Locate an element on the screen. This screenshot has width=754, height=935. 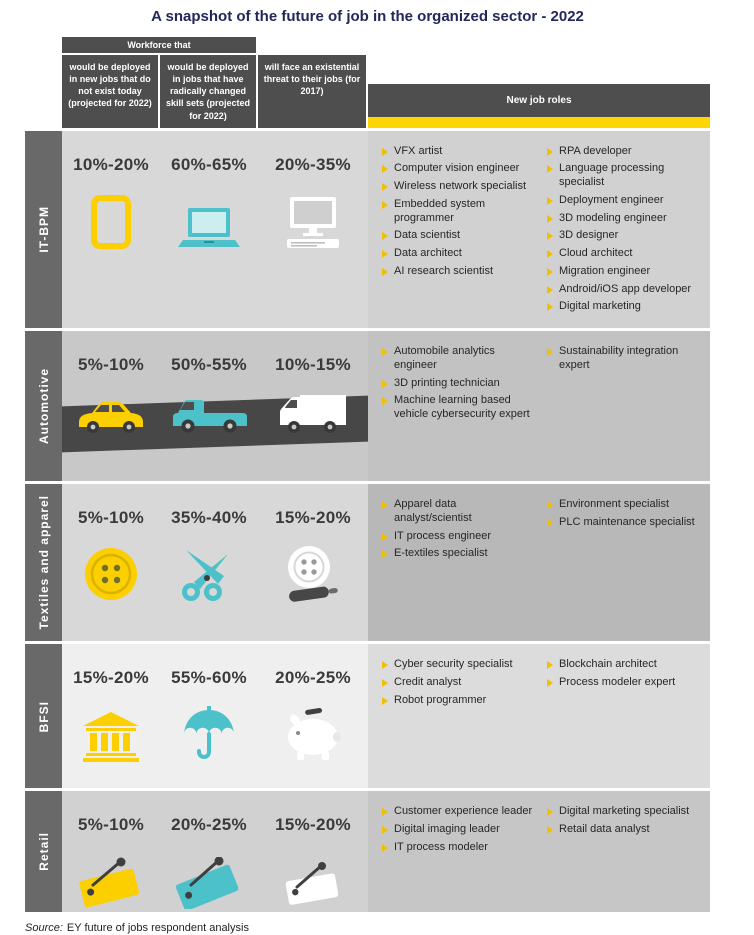
role-item: AI research scientist is located at coordinates (459, 272).